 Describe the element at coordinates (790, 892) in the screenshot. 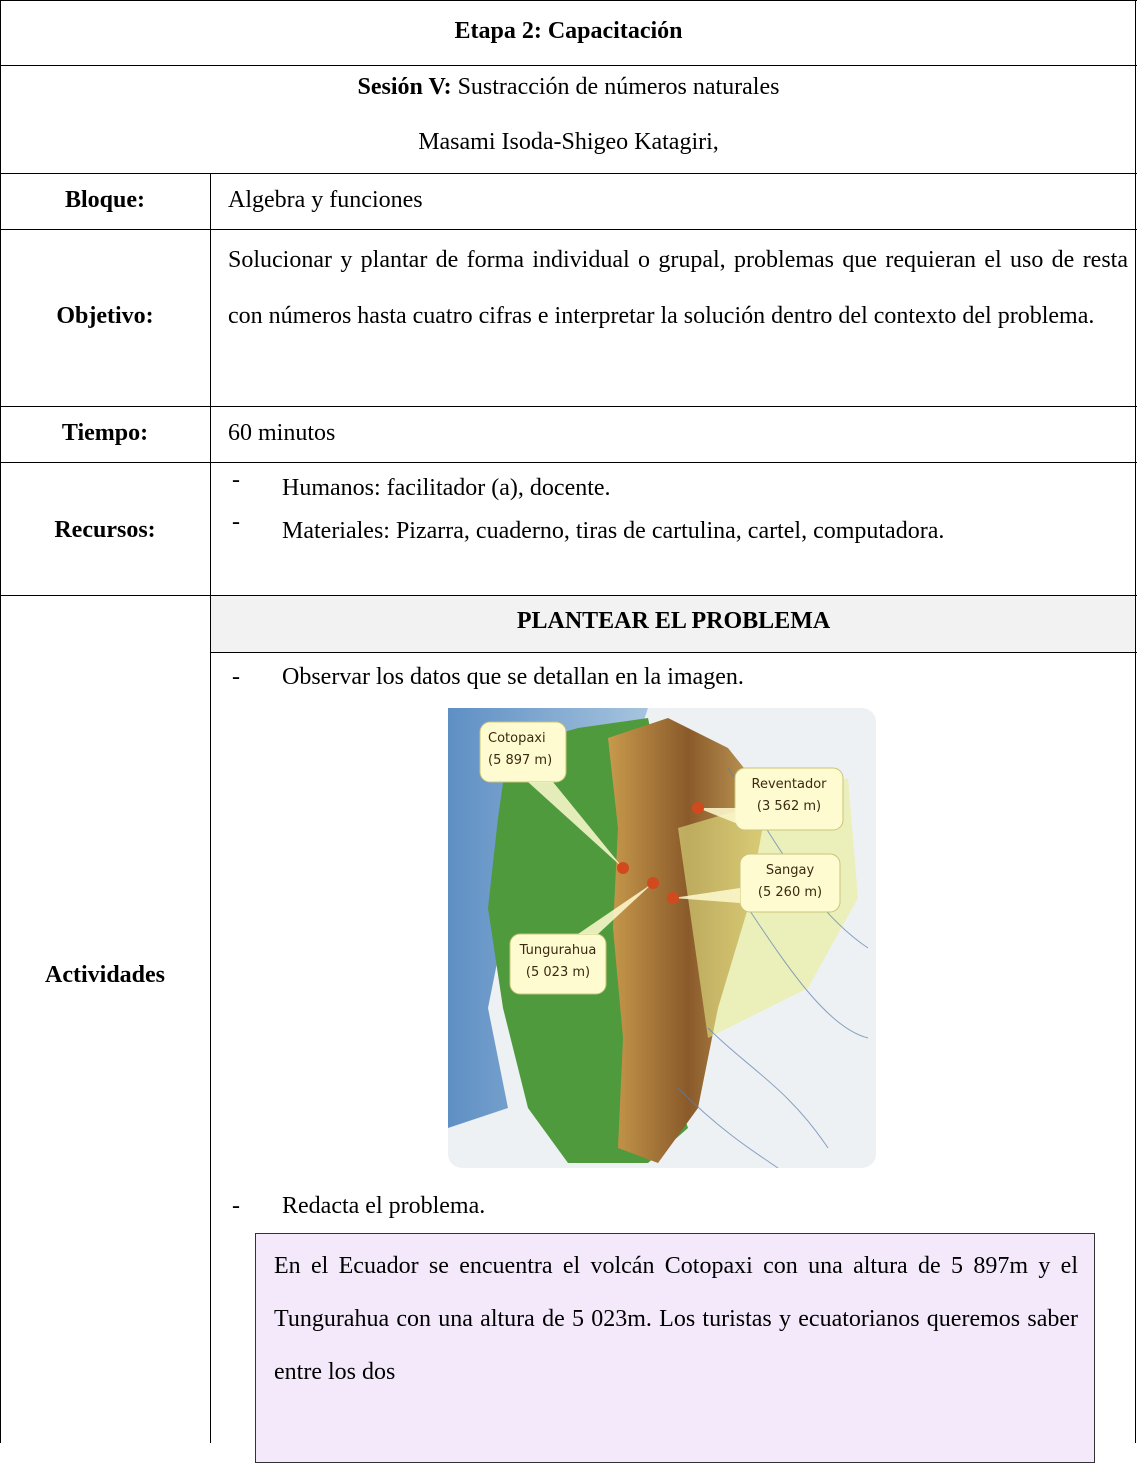

I see `map-label: (5 260 m)` at that location.